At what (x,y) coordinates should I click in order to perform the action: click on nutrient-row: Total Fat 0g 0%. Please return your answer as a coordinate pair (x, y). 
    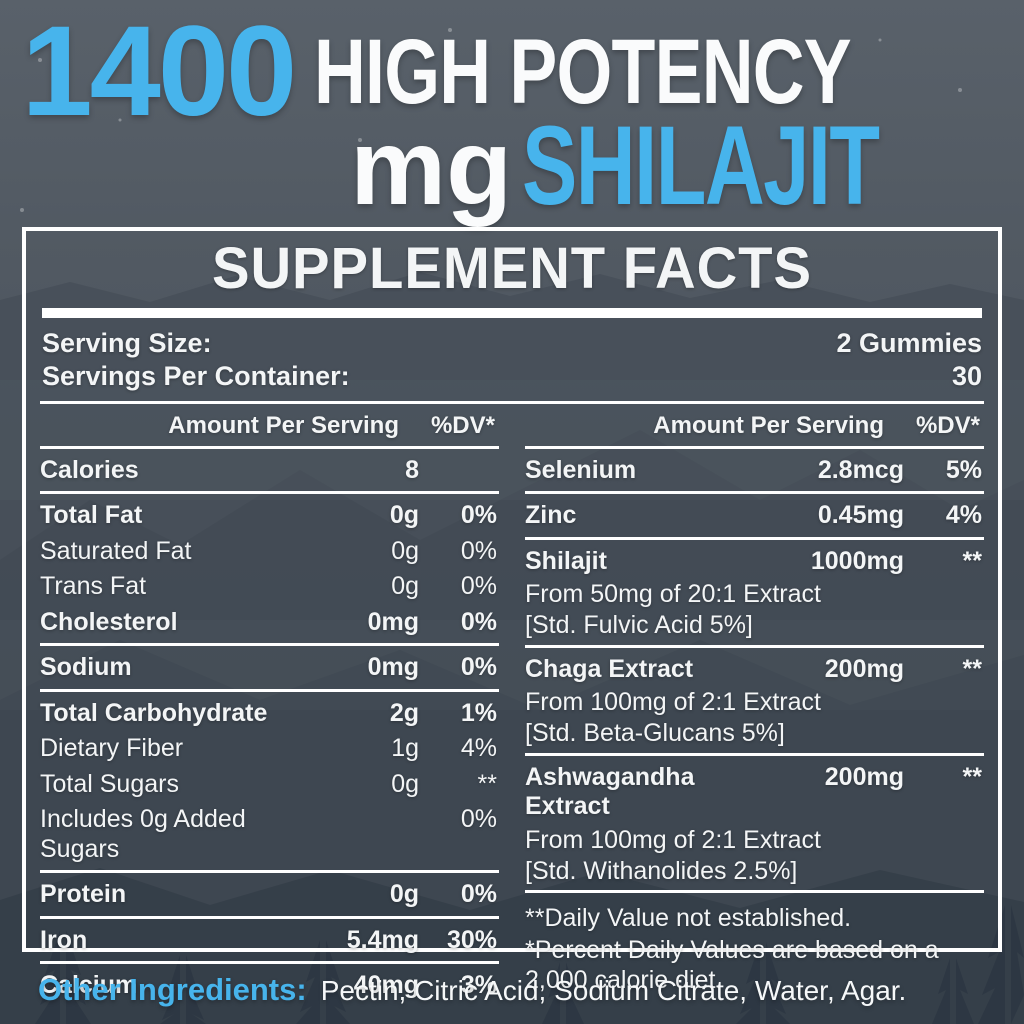
    Looking at the image, I should click on (269, 516).